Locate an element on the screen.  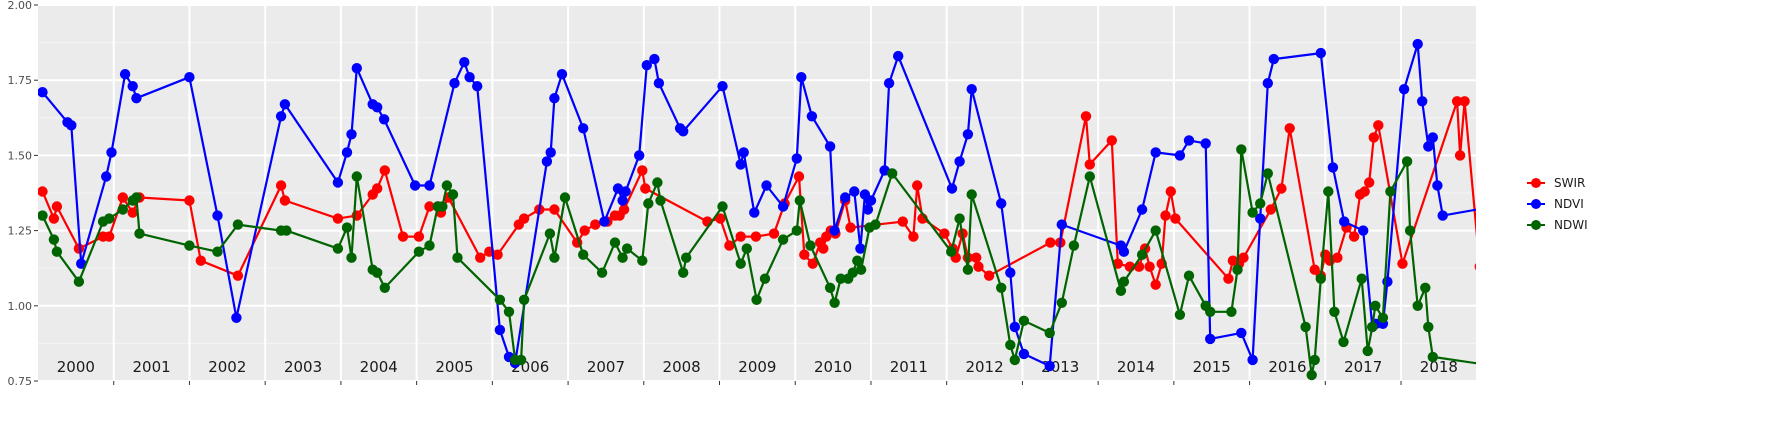
year-label: 2003 is located at coordinates (303, 367).